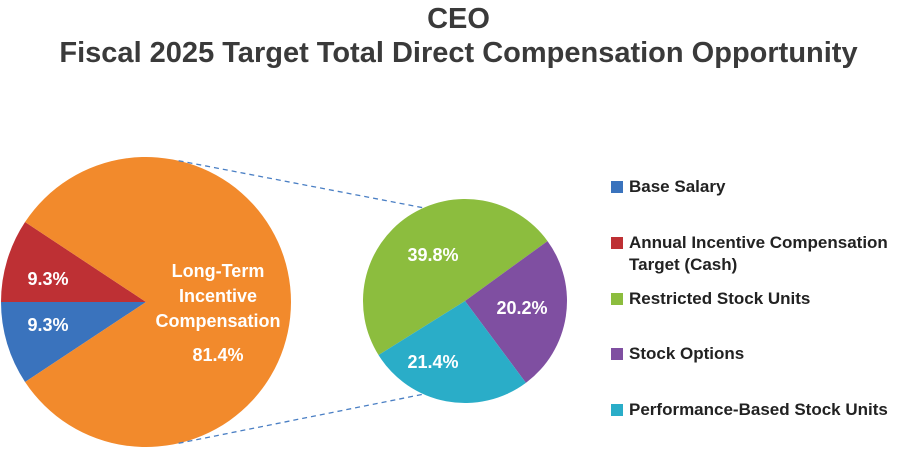 This screenshot has height=456, width=917. I want to click on label-annual-incentive-value: 9.3%, so click(47, 279).